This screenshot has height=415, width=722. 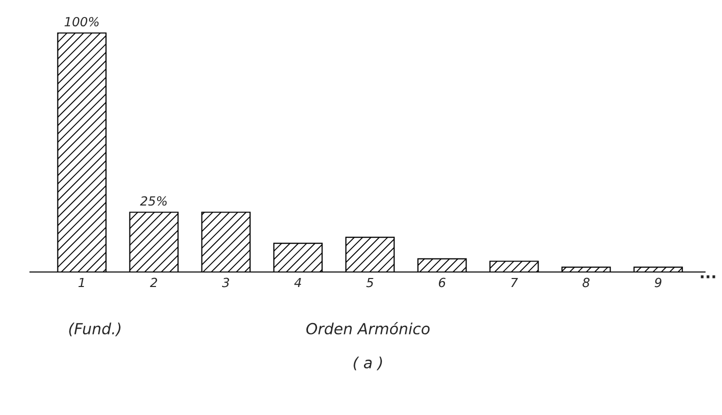 I want to click on text: ( a ), so click(x=368, y=363).